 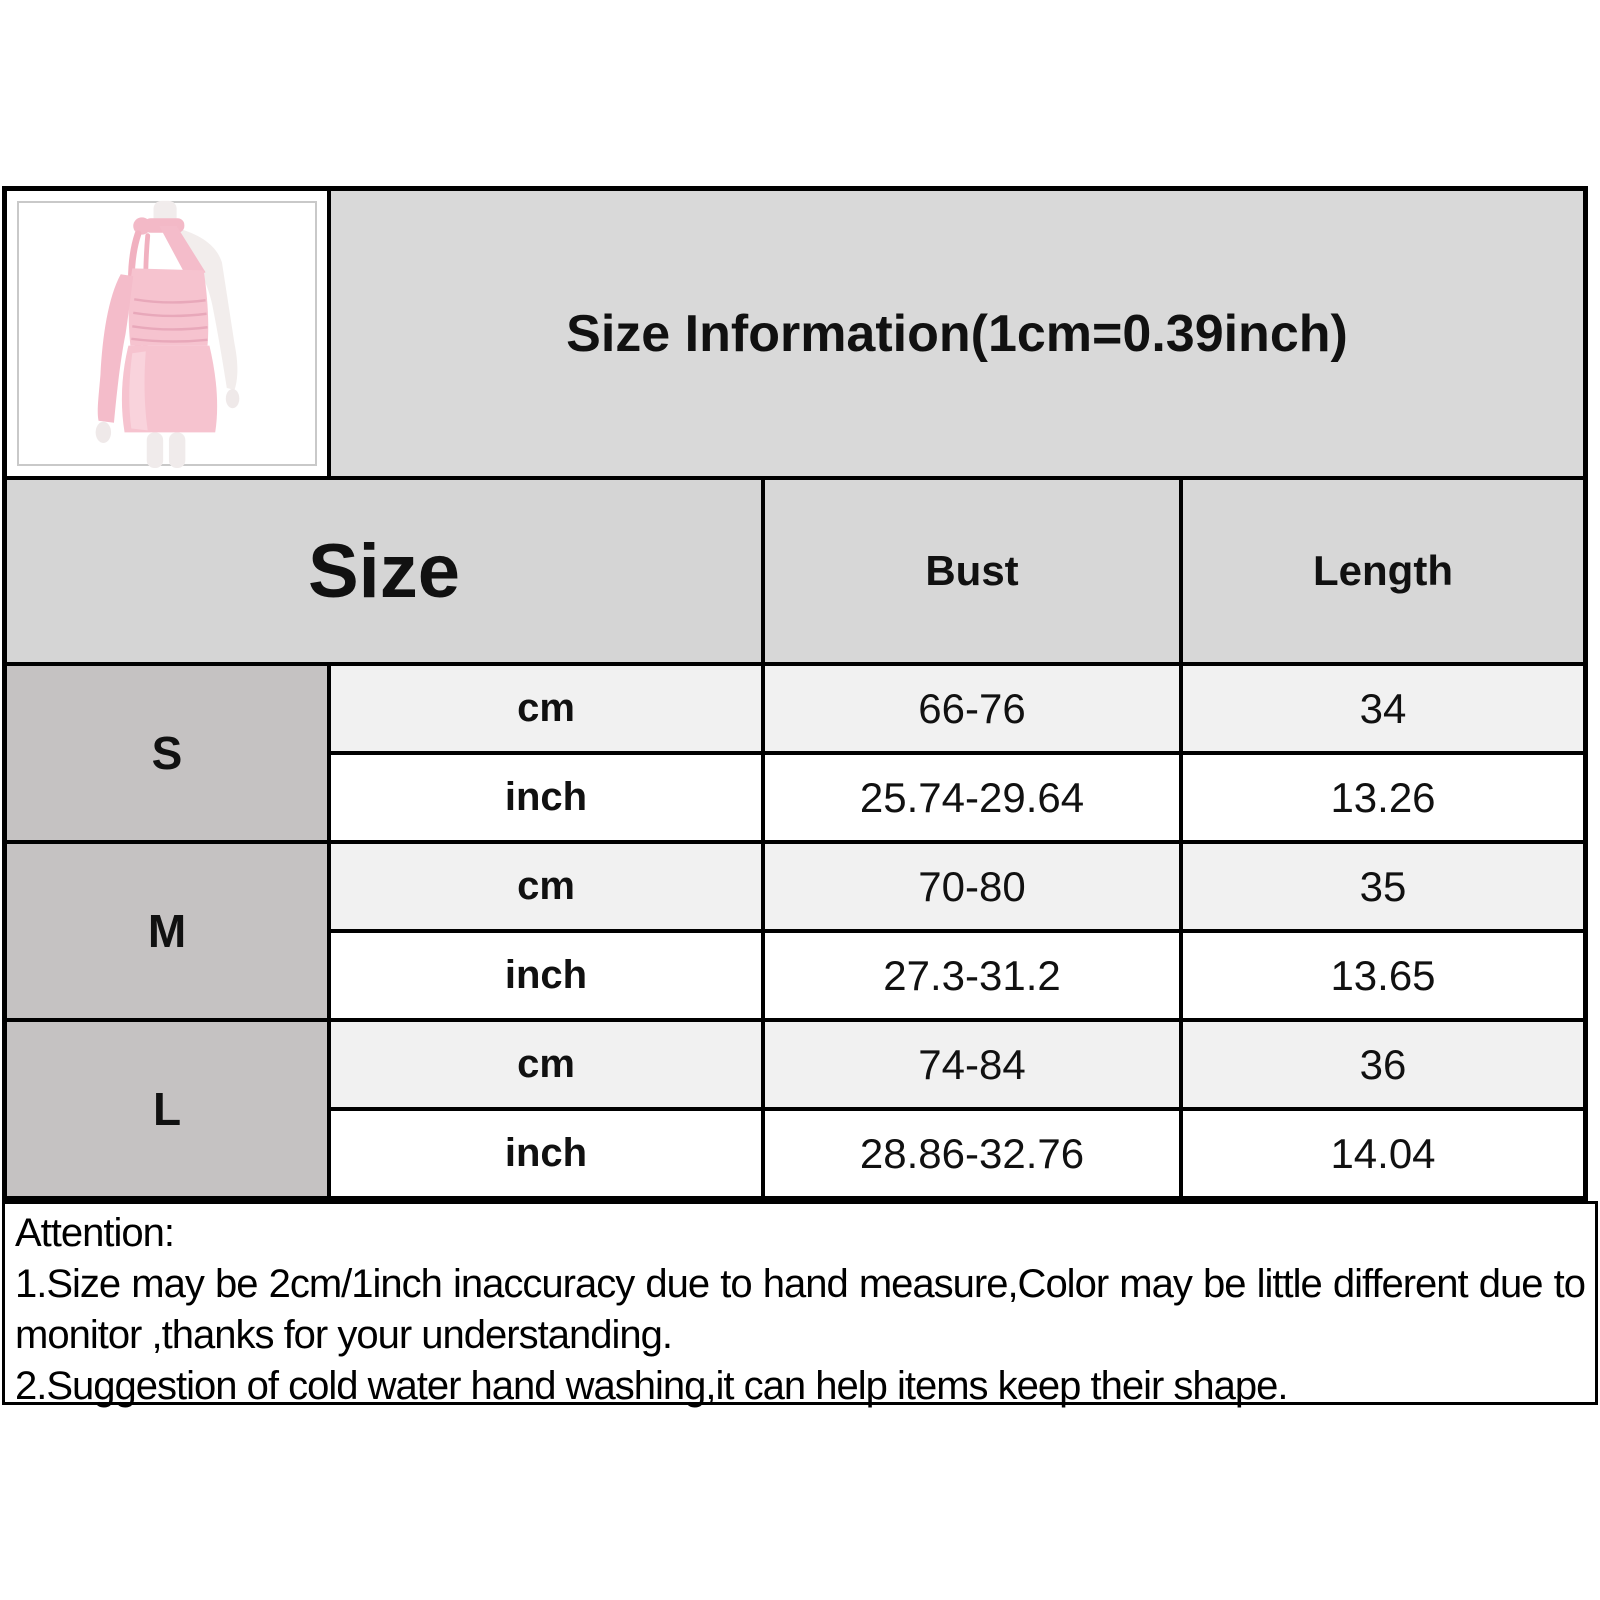 What do you see at coordinates (972, 571) in the screenshot?
I see `bust-column-header: Bust` at bounding box center [972, 571].